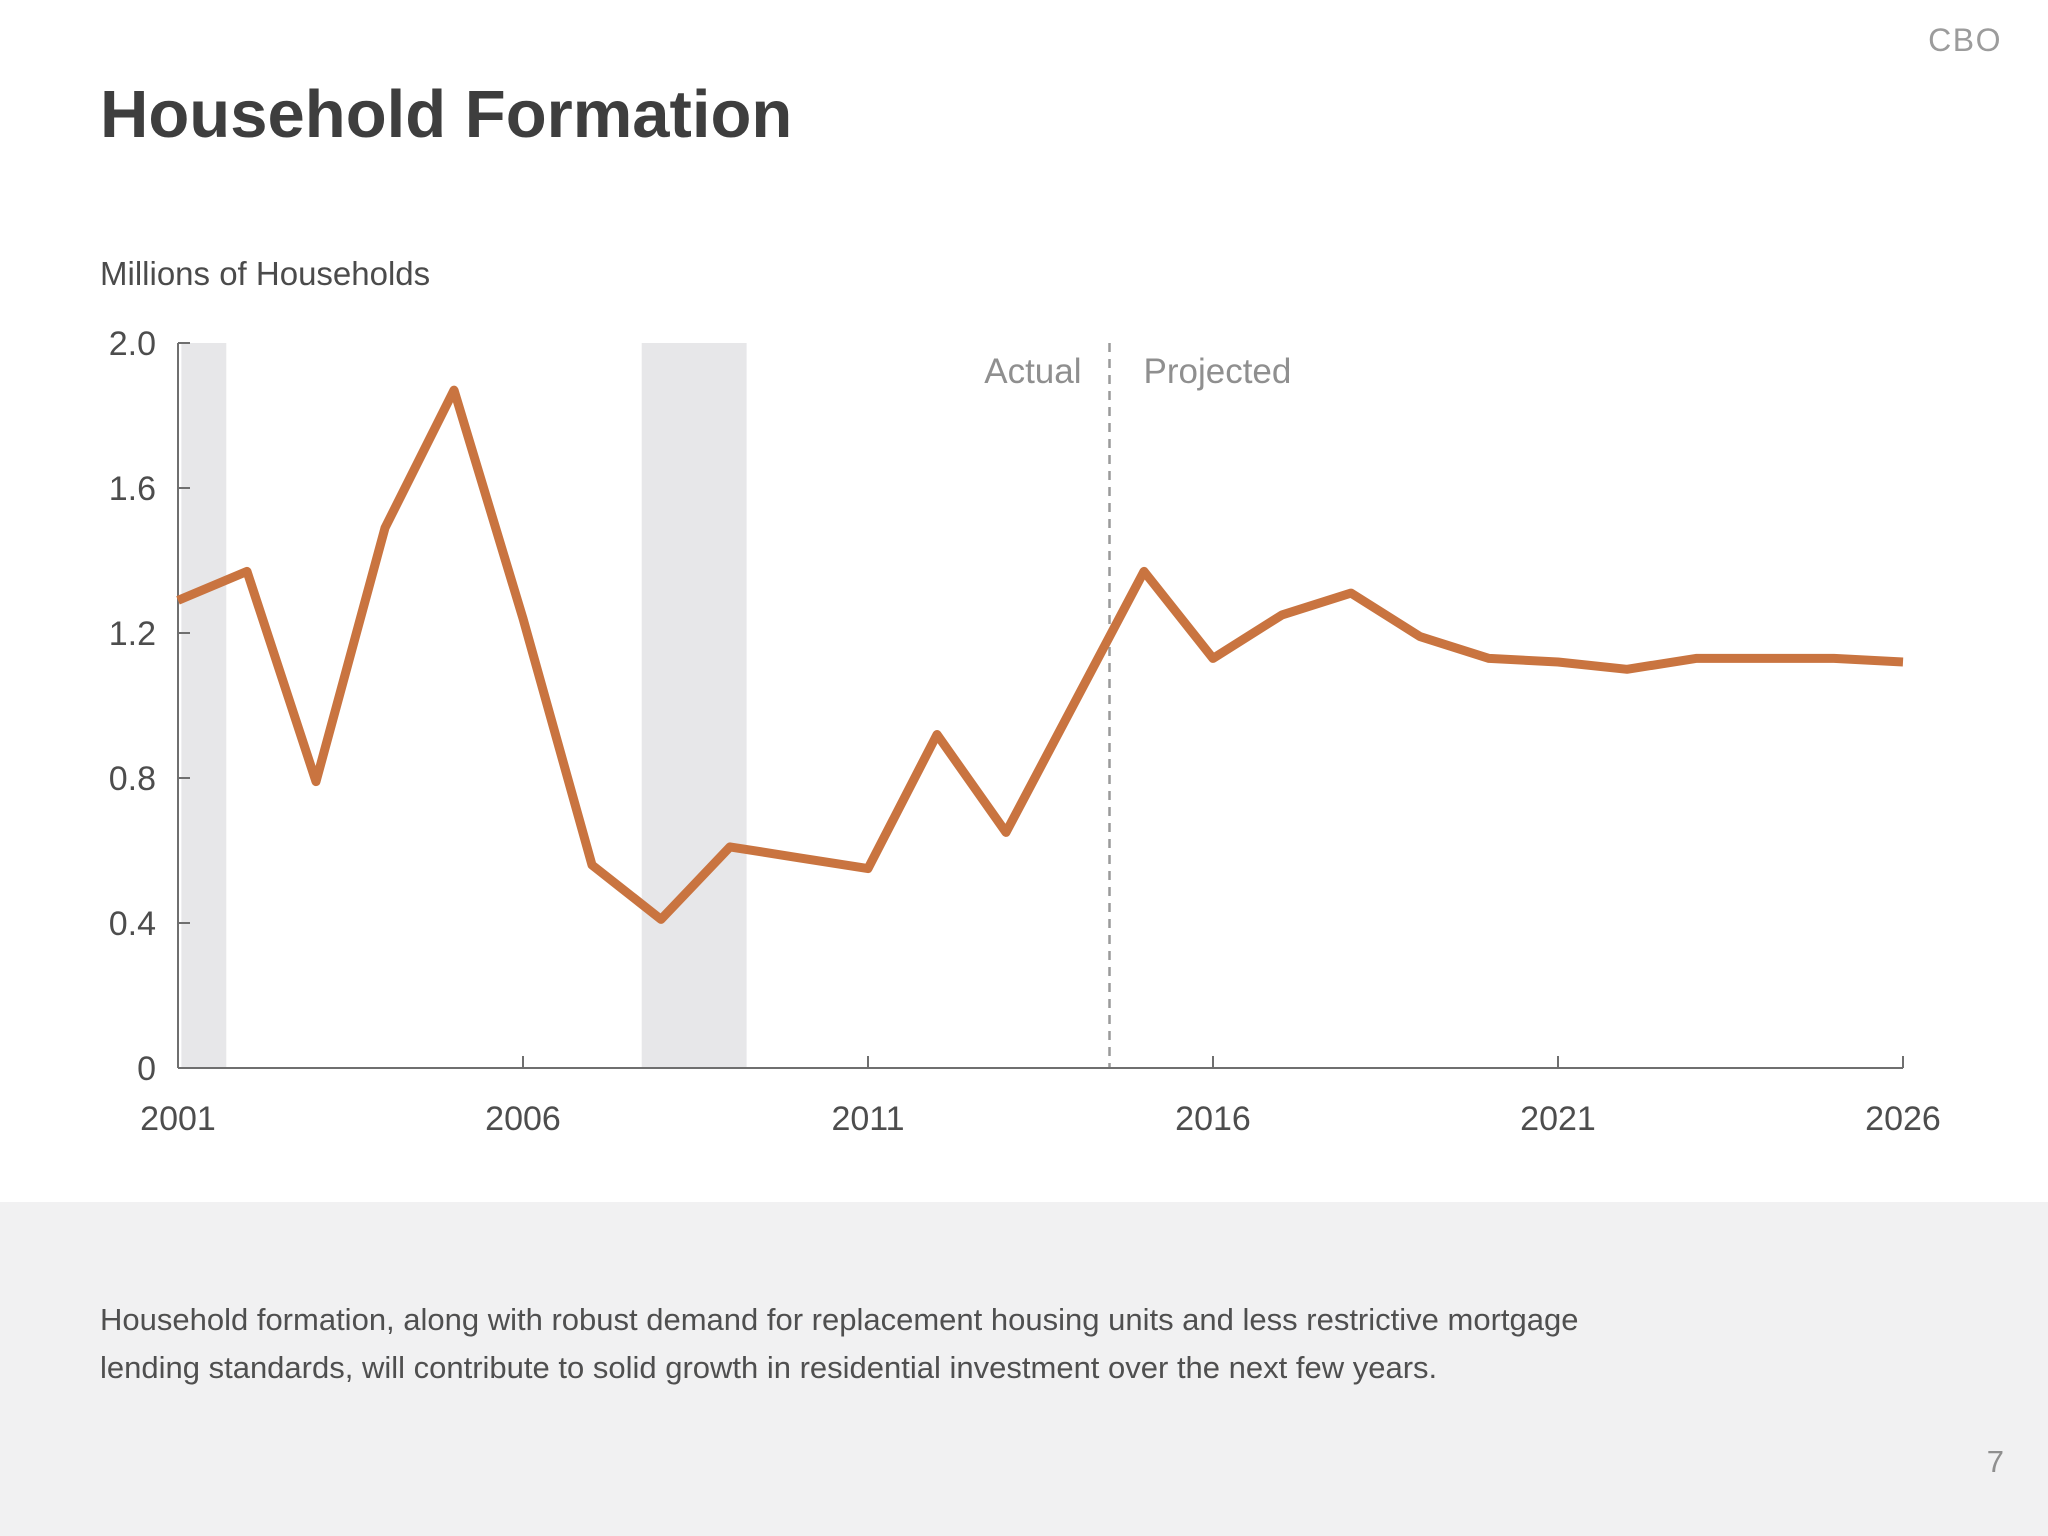  What do you see at coordinates (523, 1119) in the screenshot?
I see `x-tick-label: 2006` at bounding box center [523, 1119].